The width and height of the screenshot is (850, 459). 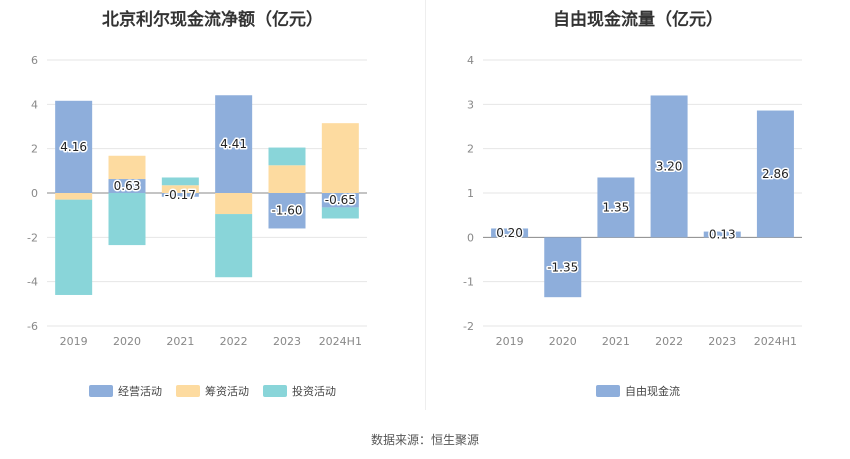 I want to click on data-label: -1.60, so click(x=286, y=211).